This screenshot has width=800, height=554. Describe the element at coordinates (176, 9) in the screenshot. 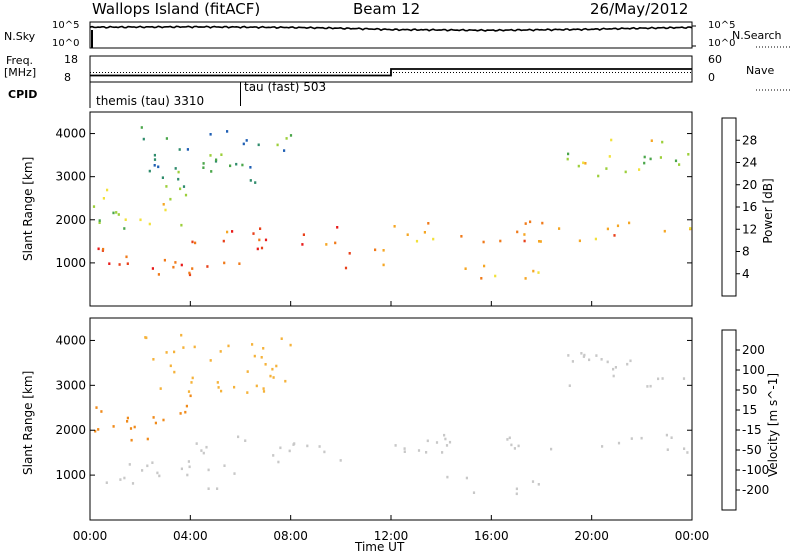

I see `plot-title: Wallops Island (fitACF)` at that location.